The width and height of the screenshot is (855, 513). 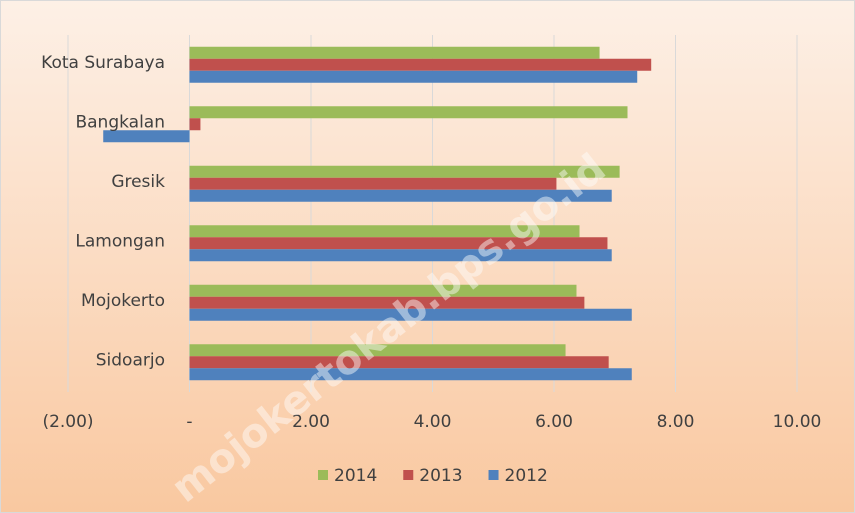 I want to click on x-tick-label: 8.00, so click(x=676, y=422).